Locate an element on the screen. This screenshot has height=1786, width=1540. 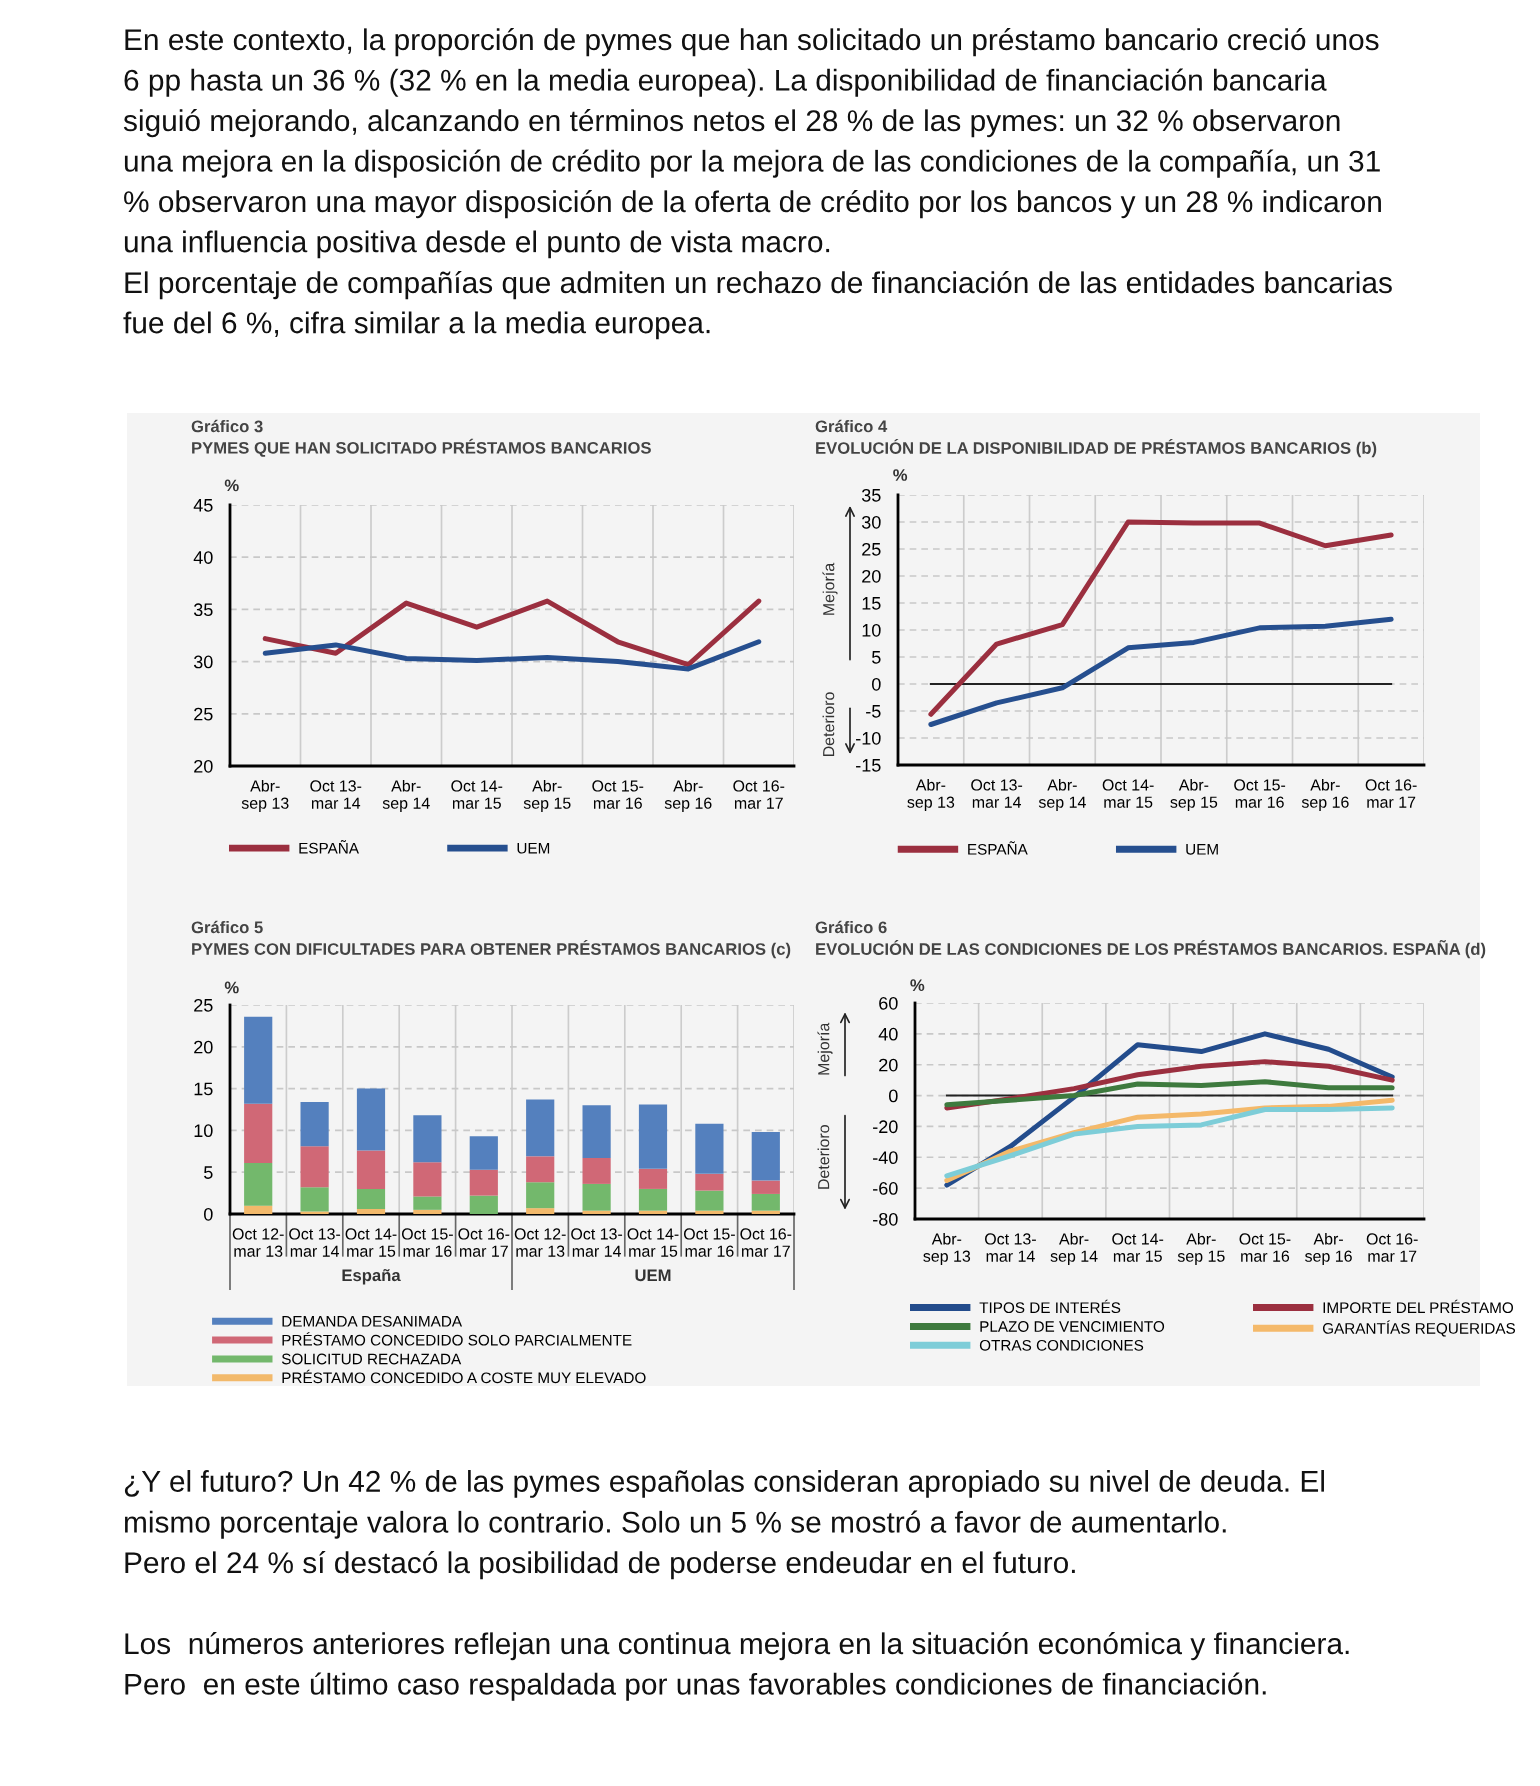
legend-label: PLAZO DE VENCIMIENTO is located at coordinates (1072, 1326).